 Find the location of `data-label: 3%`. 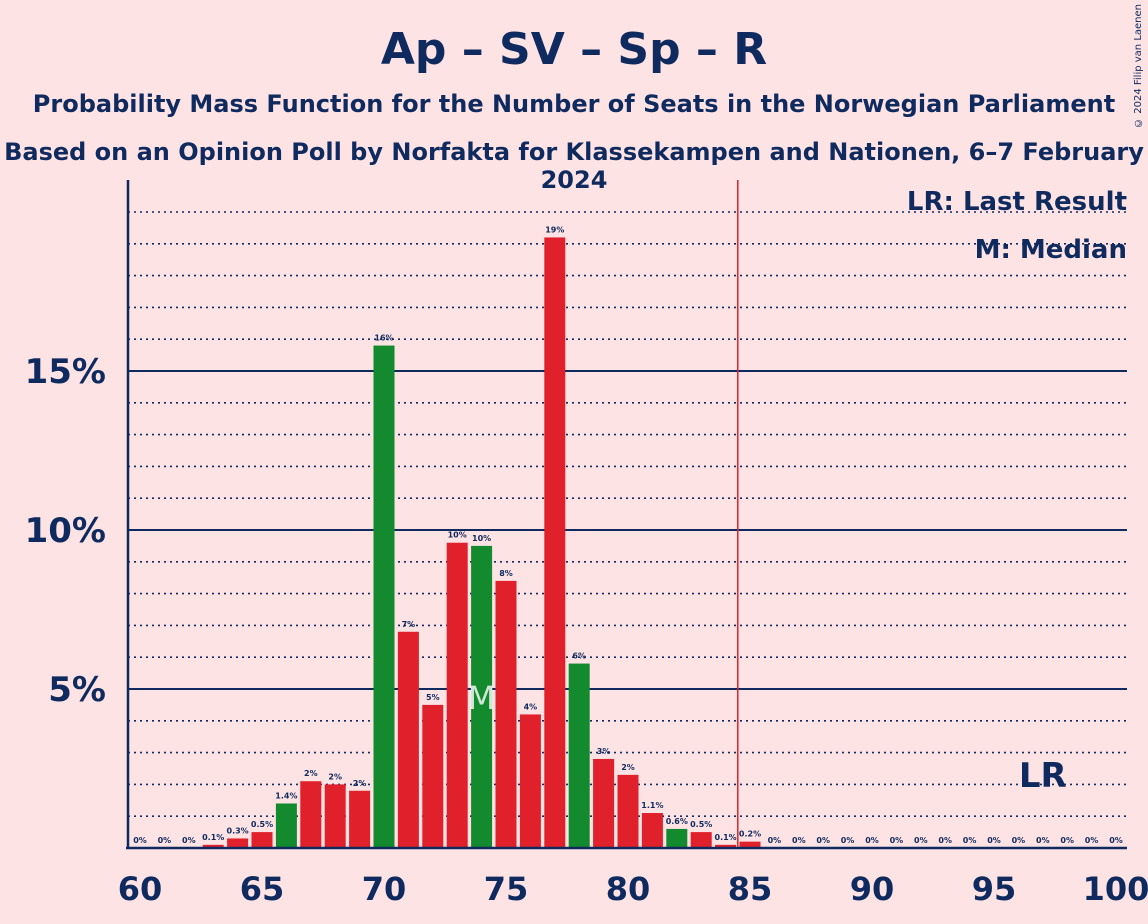

data-label: 3% is located at coordinates (604, 751).